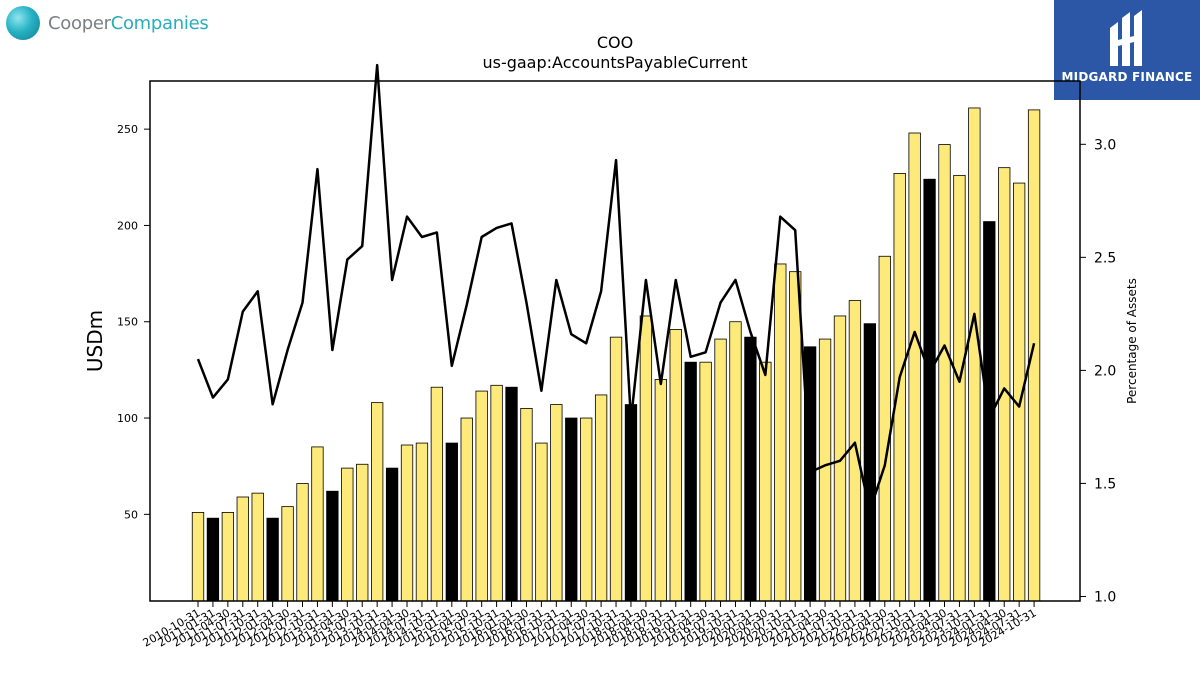  I want to click on brand-word-cooper: Cooper, so click(79, 23).